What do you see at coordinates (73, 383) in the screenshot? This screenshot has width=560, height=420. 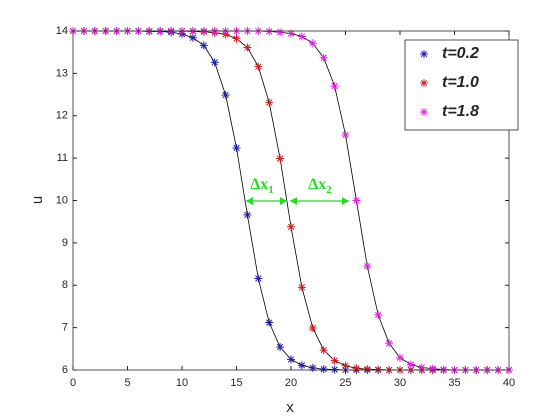 I see `x-tick-label: 0` at bounding box center [73, 383].